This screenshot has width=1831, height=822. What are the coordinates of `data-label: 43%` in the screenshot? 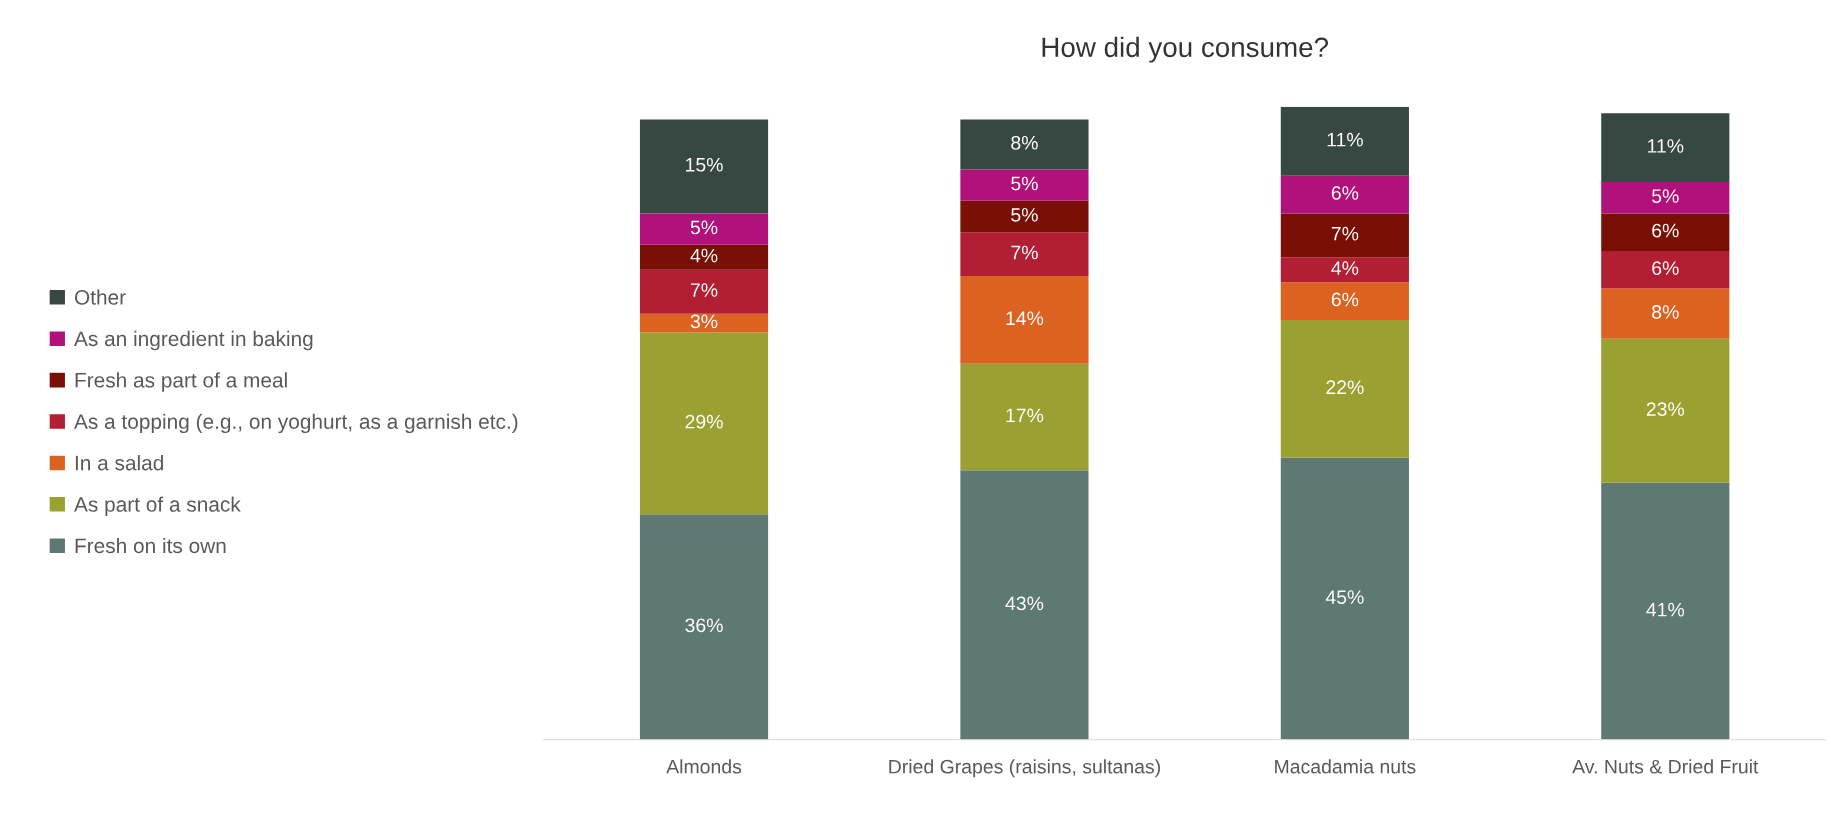 It's located at (1024, 603).